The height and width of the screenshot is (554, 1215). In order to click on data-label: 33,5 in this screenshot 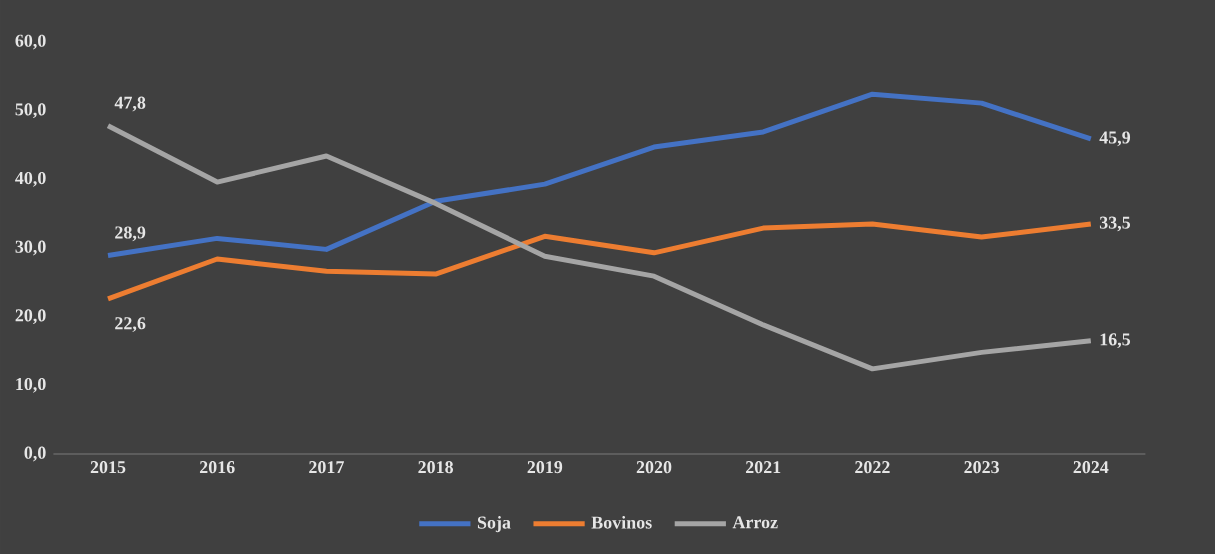, I will do `click(1115, 224)`.